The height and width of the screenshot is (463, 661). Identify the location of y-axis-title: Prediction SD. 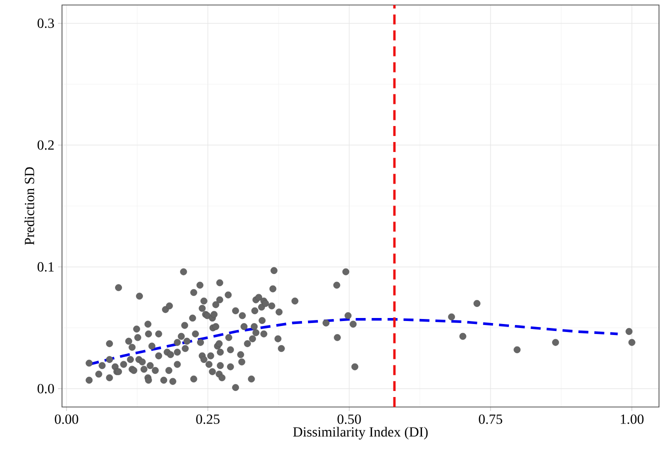
(29, 206).